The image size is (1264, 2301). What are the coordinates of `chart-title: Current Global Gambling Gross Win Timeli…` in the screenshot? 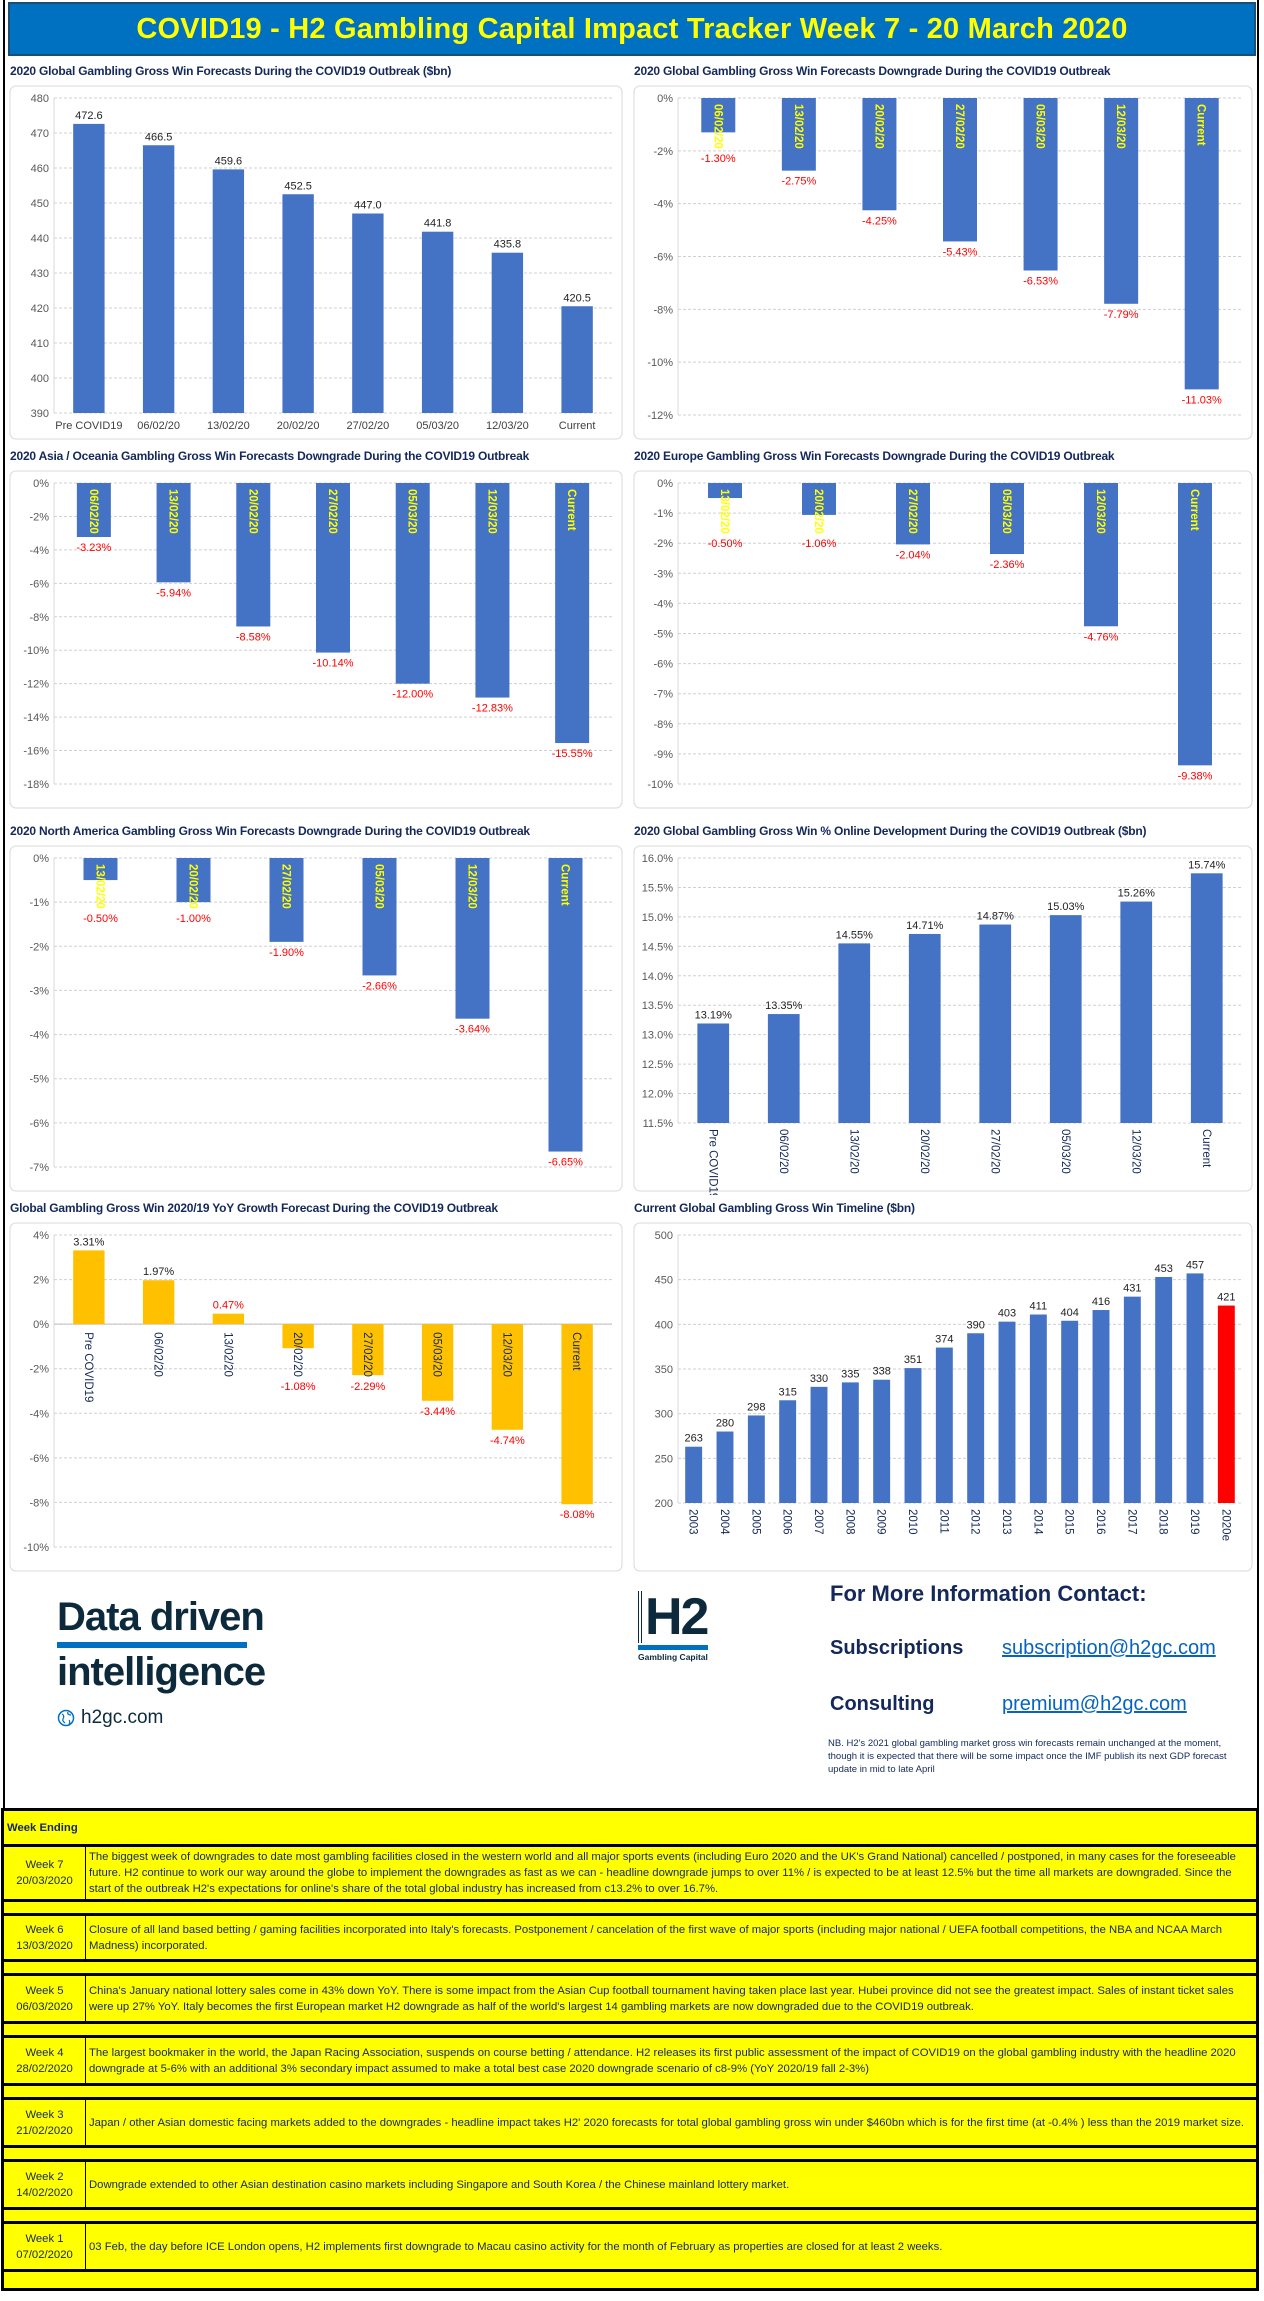 It's located at (774, 1208).